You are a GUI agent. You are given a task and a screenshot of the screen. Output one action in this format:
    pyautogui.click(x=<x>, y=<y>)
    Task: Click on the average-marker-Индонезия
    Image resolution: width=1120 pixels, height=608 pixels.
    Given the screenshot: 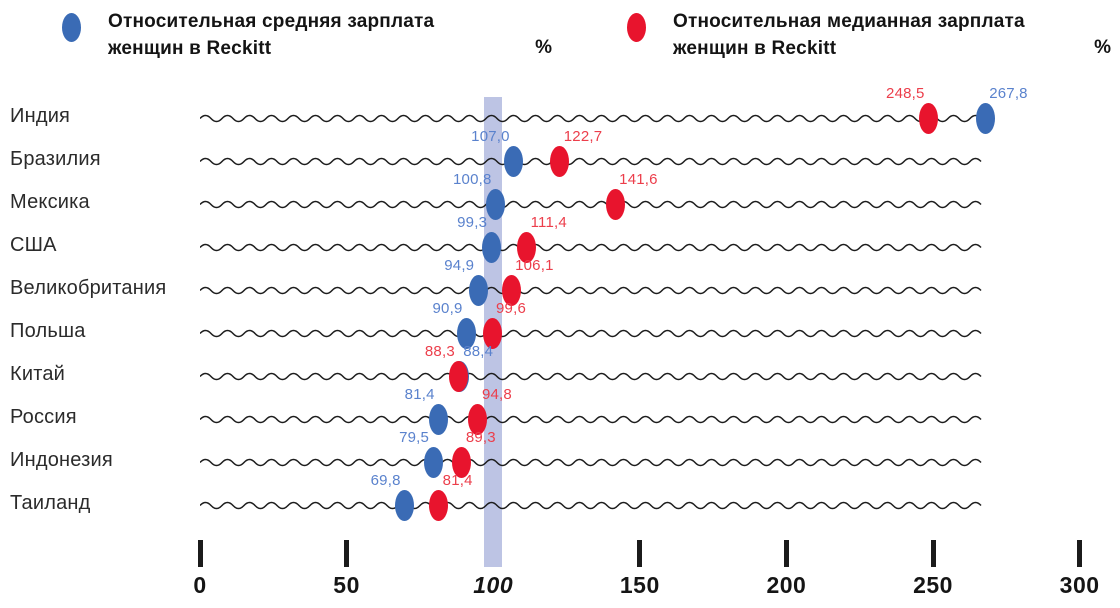 What is the action you would take?
    pyautogui.click(x=433, y=462)
    